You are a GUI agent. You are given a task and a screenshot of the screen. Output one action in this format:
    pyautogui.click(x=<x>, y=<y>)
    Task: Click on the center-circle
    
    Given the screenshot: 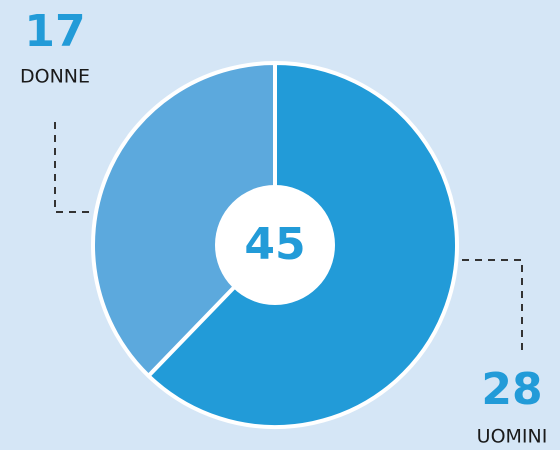 What is the action you would take?
    pyautogui.click(x=275, y=245)
    